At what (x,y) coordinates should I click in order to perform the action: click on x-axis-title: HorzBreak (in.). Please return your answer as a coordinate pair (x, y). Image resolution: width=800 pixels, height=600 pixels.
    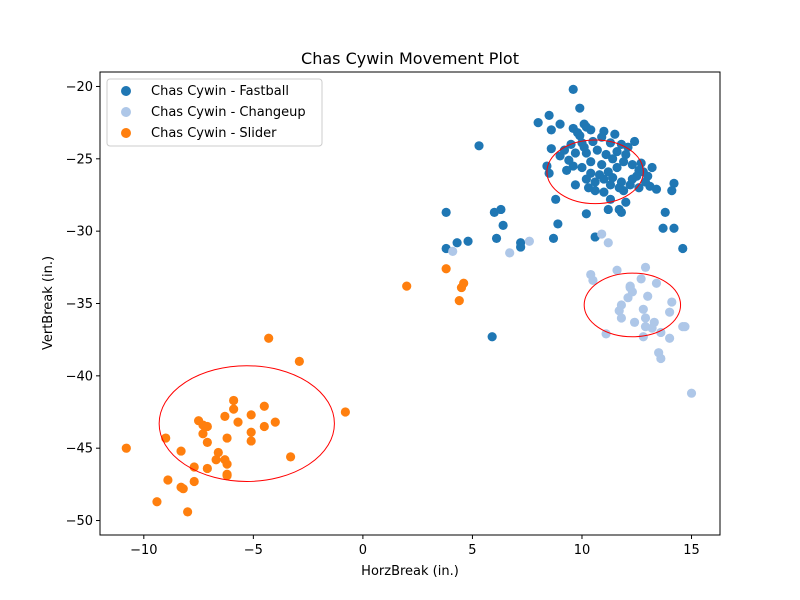
    Looking at the image, I should click on (410, 571).